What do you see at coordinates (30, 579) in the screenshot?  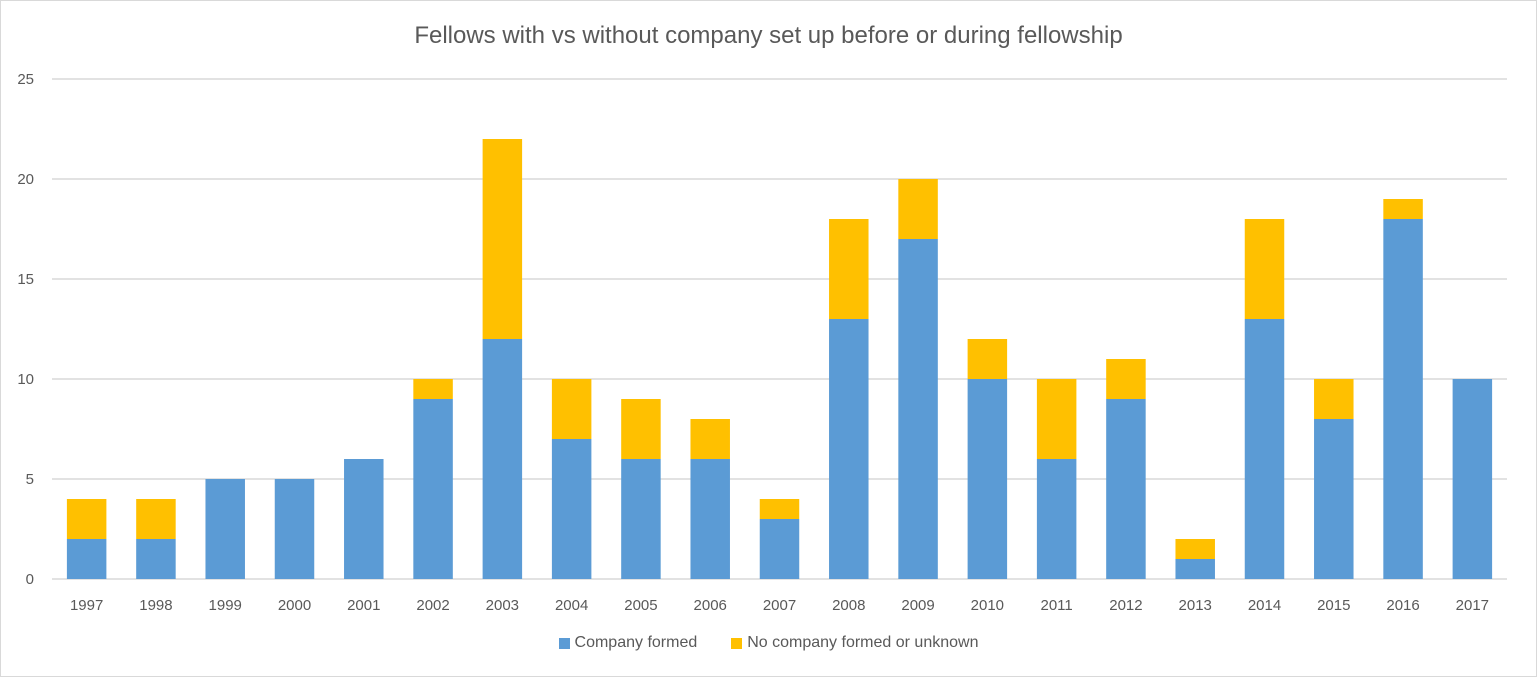 I see `y-tick-label: 0` at bounding box center [30, 579].